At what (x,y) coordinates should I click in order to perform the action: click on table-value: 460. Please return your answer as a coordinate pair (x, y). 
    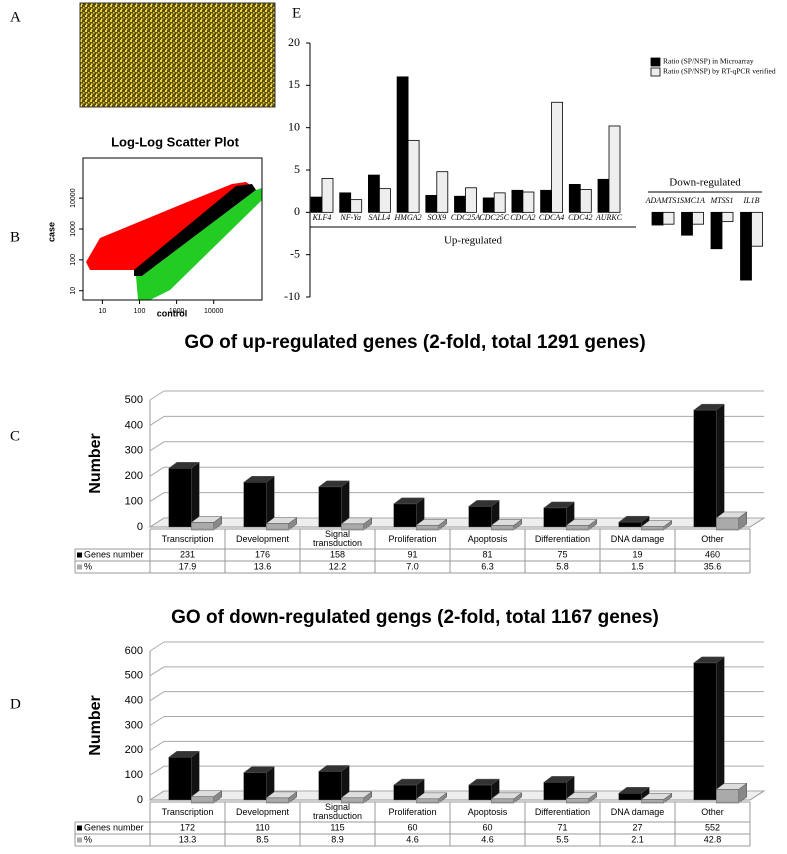
    Looking at the image, I should click on (712, 554).